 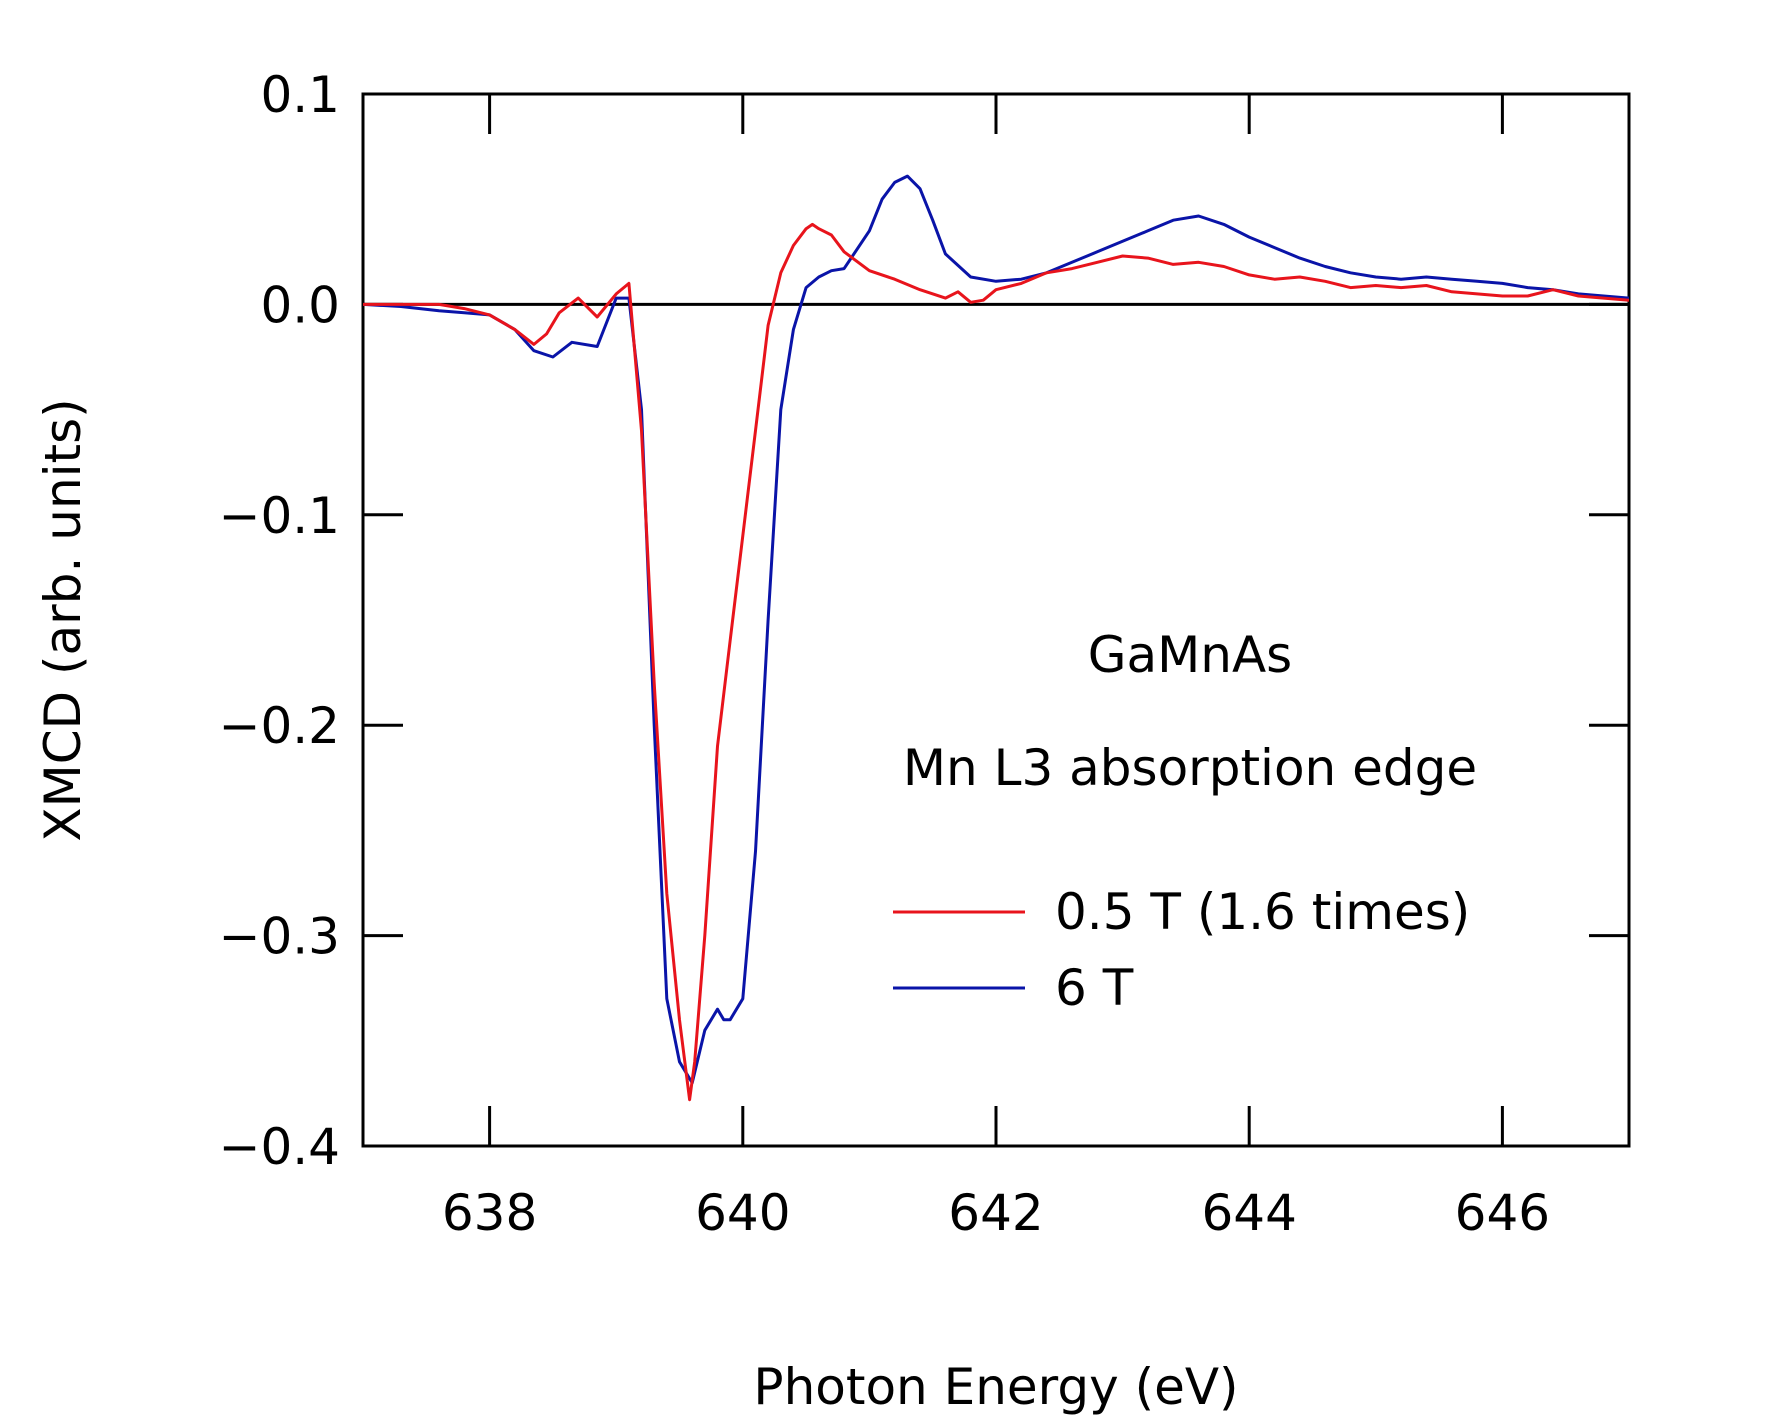 What do you see at coordinates (1094, 988) in the screenshot?
I see `legend-label-1: 6 T` at bounding box center [1094, 988].